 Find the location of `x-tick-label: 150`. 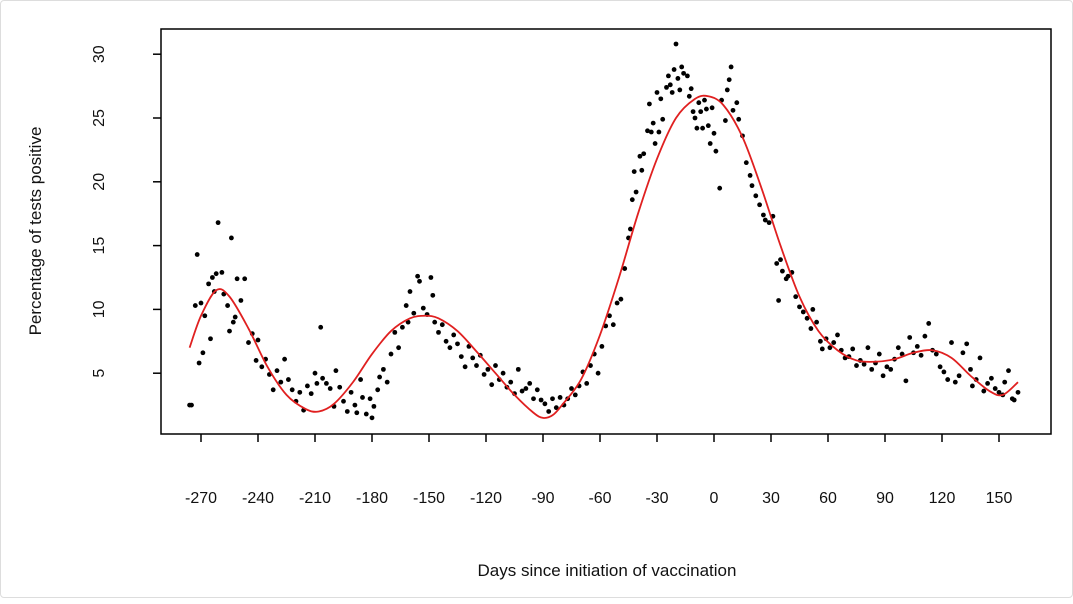

x-tick-label: 150 is located at coordinates (999, 498).